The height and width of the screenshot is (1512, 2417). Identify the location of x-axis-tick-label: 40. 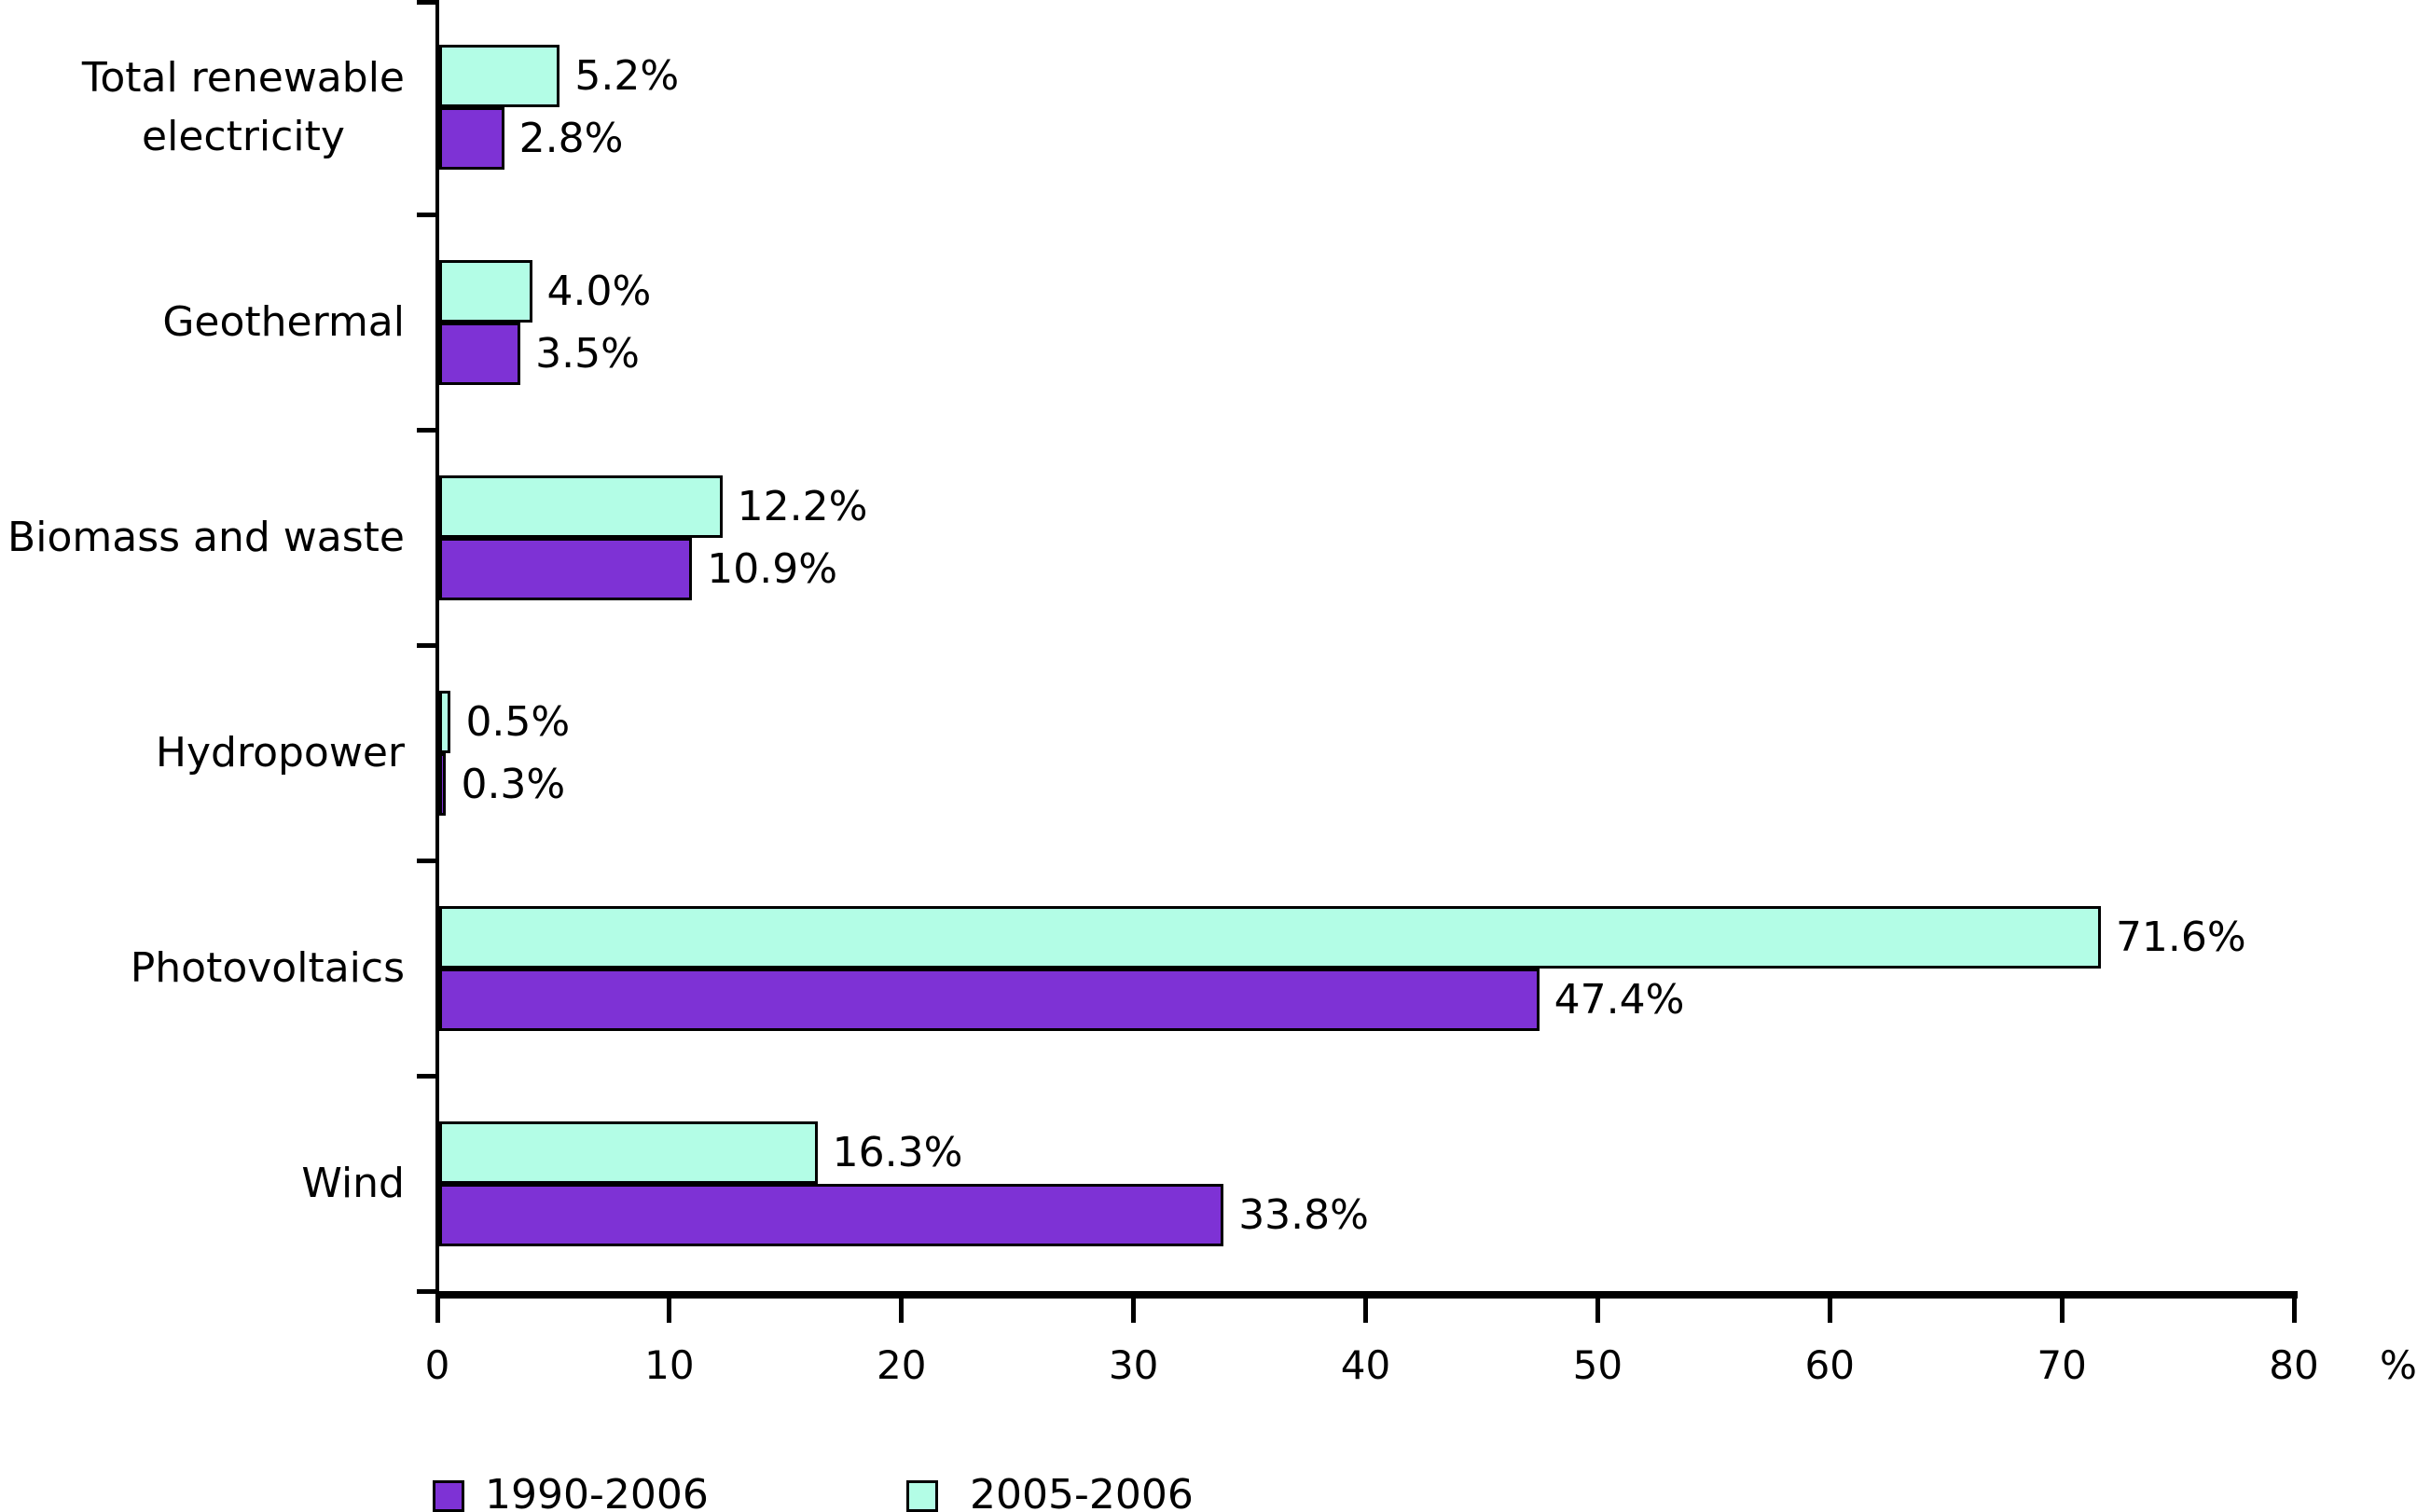
(1365, 1365).